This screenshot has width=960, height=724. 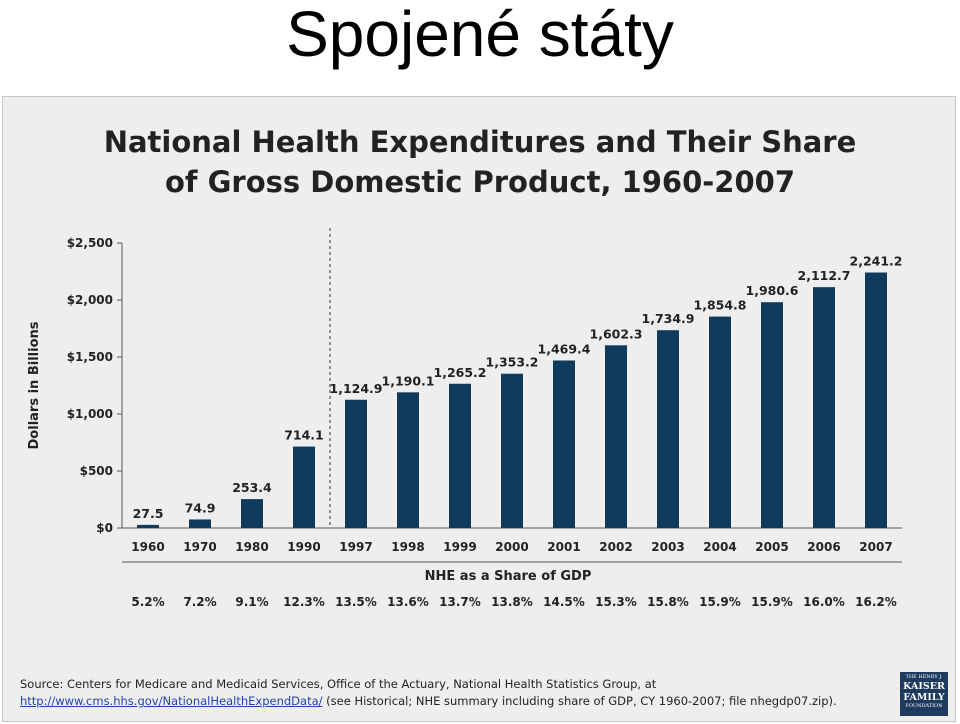 I want to click on x-tick-label: 2005, so click(x=771, y=547).